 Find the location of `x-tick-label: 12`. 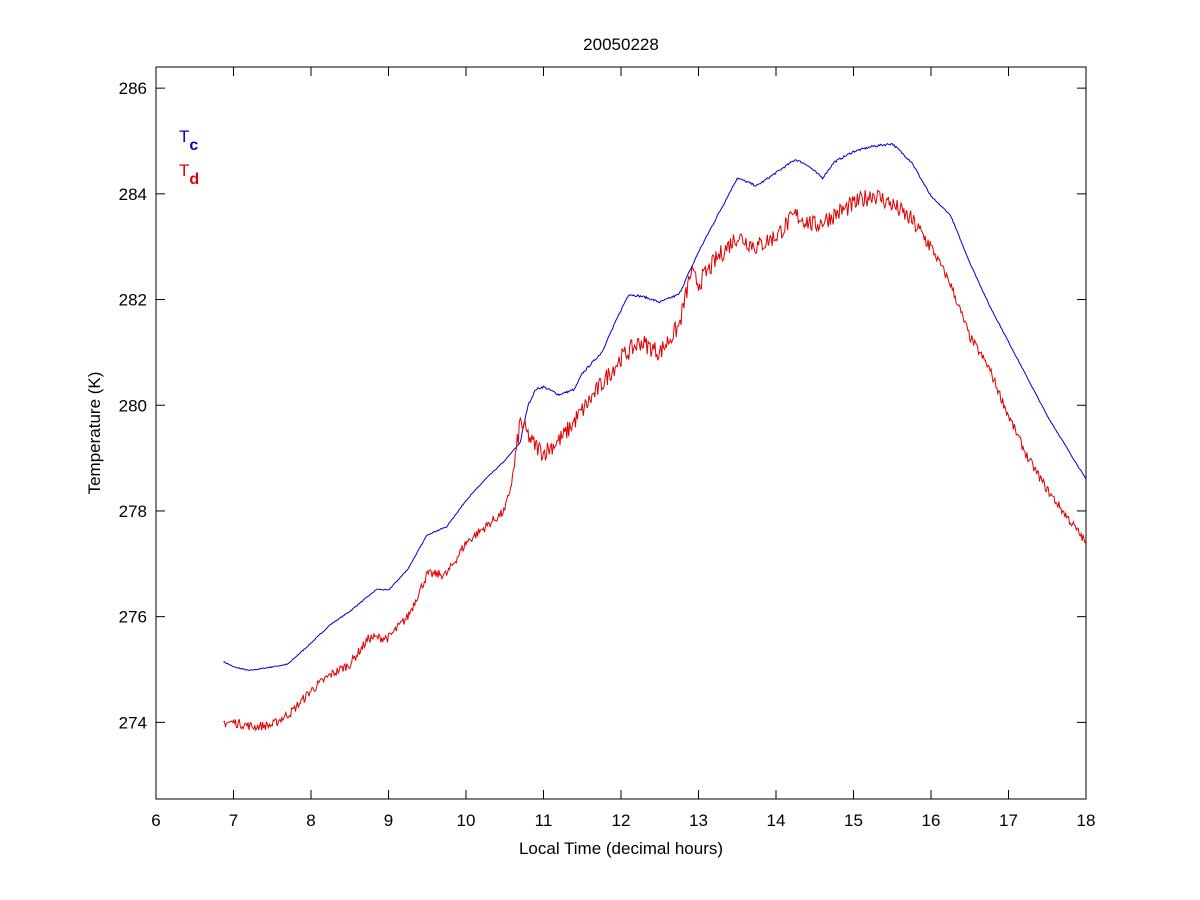

x-tick-label: 12 is located at coordinates (621, 820).